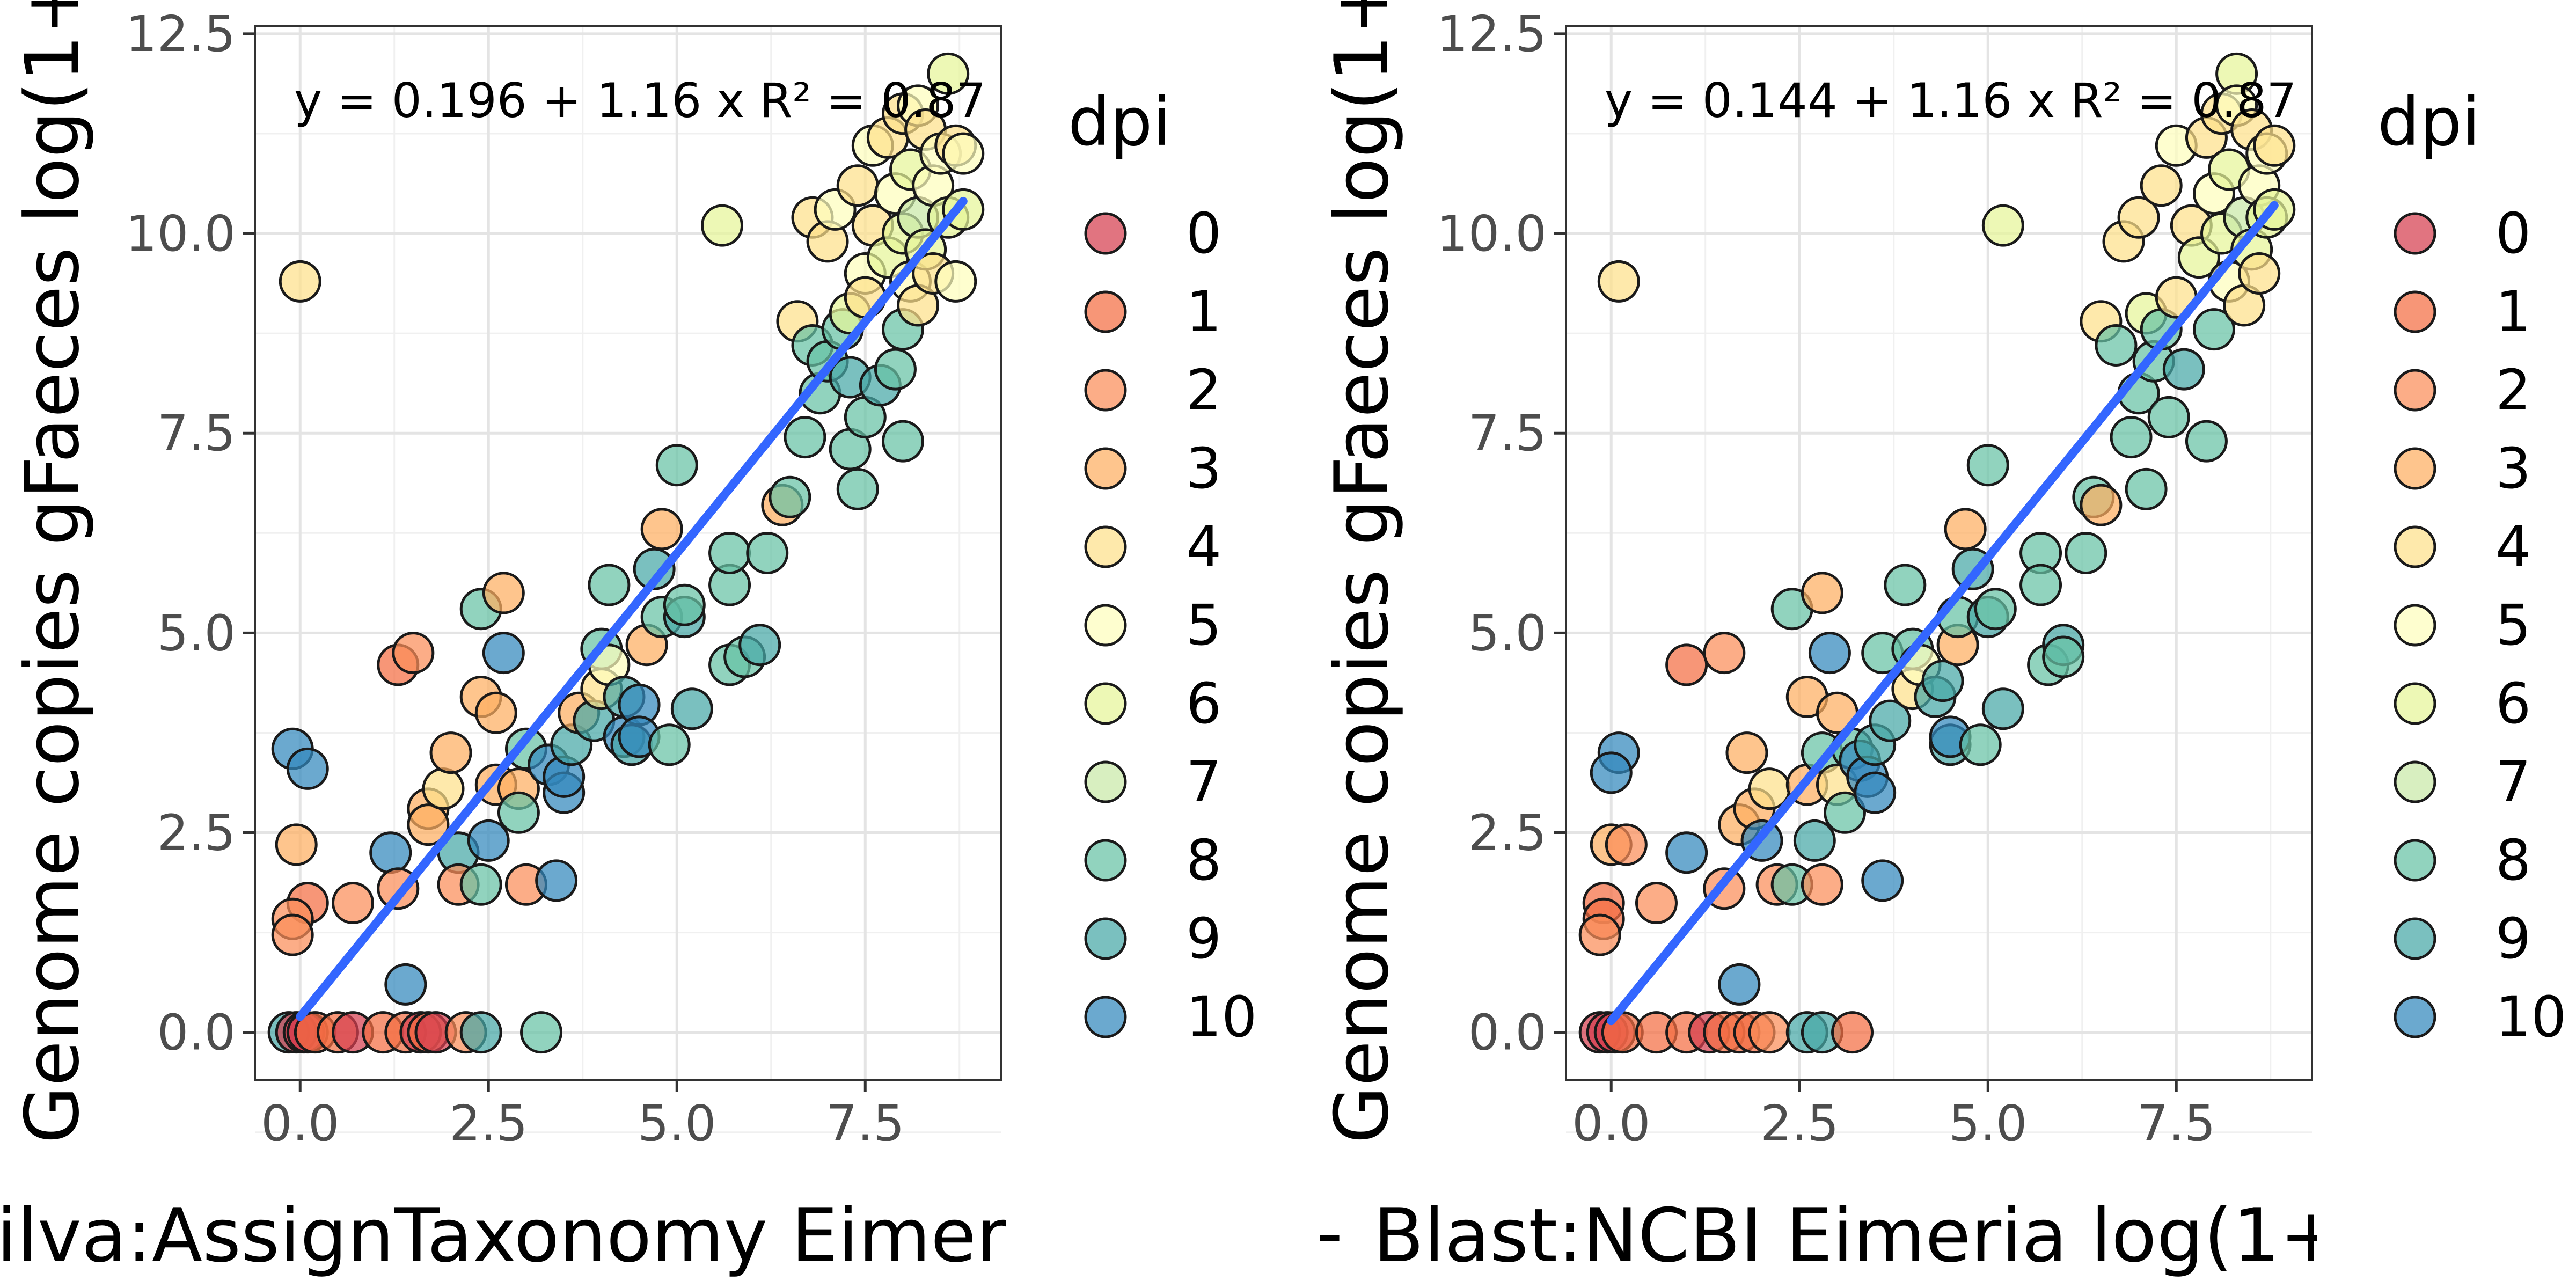 The height and width of the screenshot is (1288, 2576). I want to click on panel-2-x-axis: 0.0 2.5 5.0 7.5, so click(1893, 1116).